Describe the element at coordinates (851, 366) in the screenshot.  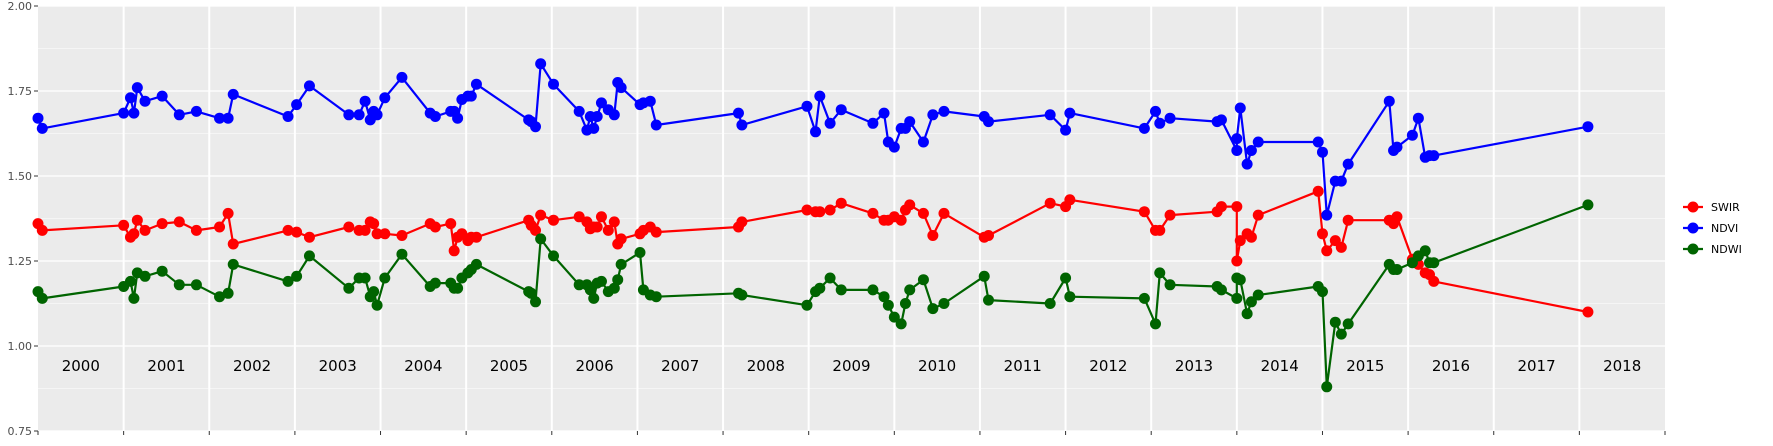
I see `year-label: 2009` at that location.